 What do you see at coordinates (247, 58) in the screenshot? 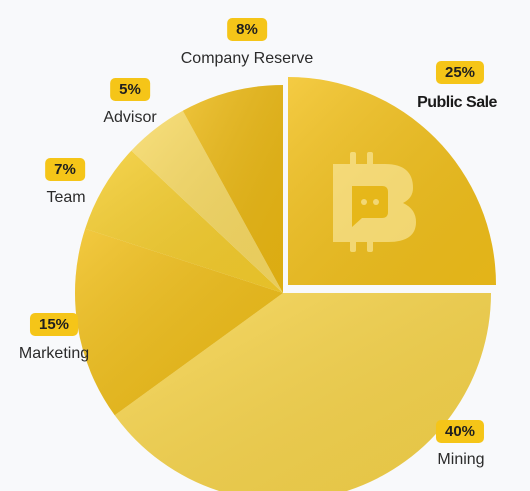
I see `slice-label-company-reserve: Company Reserve` at bounding box center [247, 58].